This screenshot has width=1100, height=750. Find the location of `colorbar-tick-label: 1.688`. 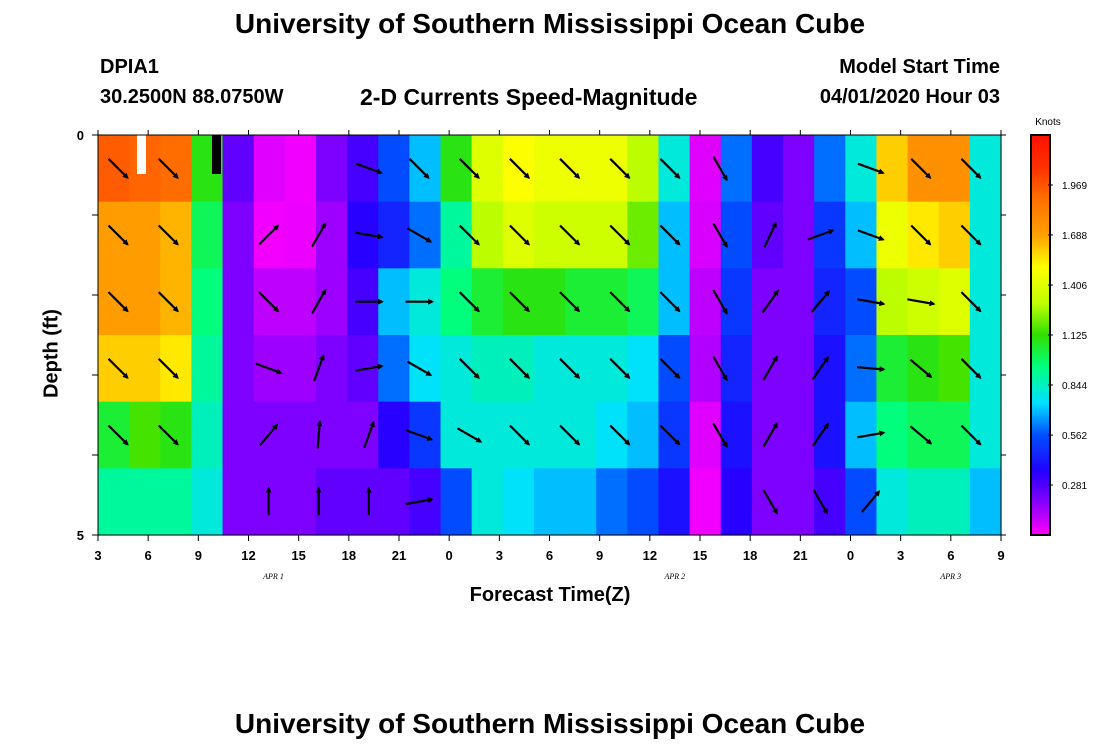

colorbar-tick-label: 1.688 is located at coordinates (1074, 236).